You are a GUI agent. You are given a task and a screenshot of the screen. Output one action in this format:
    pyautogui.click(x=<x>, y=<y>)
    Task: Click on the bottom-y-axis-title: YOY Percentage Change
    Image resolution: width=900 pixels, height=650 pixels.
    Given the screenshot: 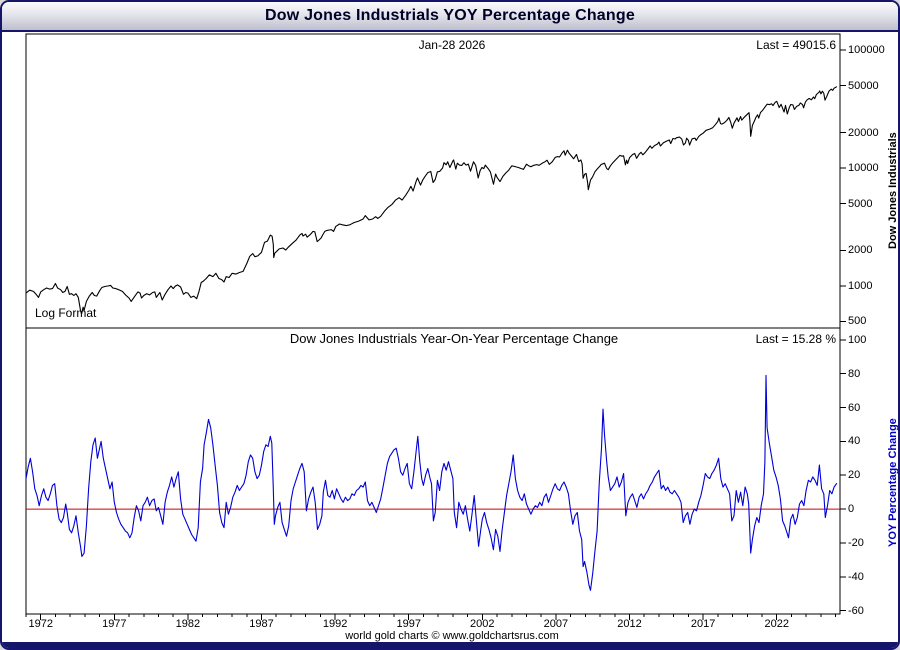 What is the action you would take?
    pyautogui.click(x=893, y=482)
    